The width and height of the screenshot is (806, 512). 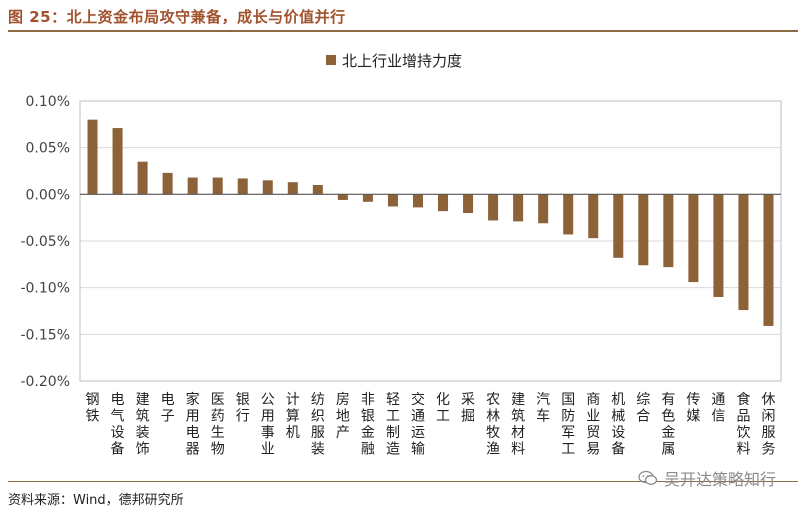 What do you see at coordinates (268, 425) in the screenshot?
I see `x-tick-label: 公用事业` at bounding box center [268, 425].